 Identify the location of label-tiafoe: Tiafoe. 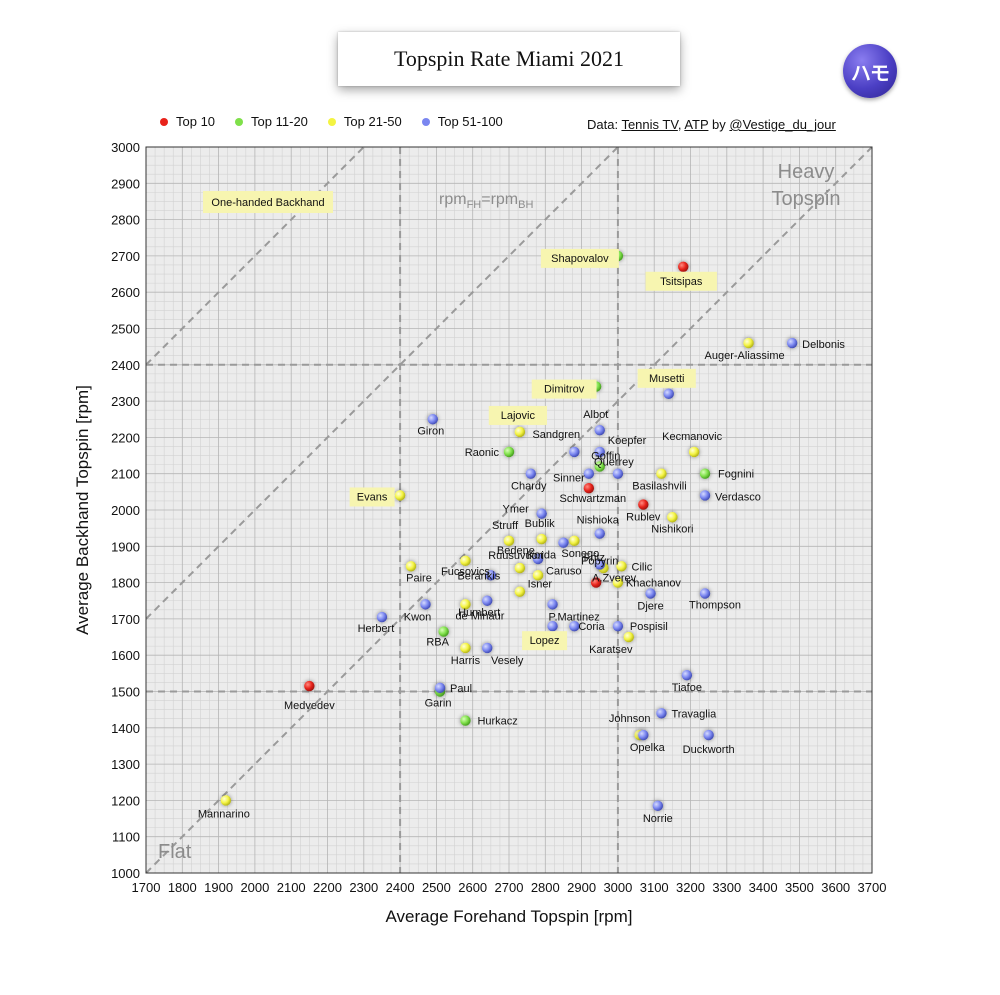
(687, 688).